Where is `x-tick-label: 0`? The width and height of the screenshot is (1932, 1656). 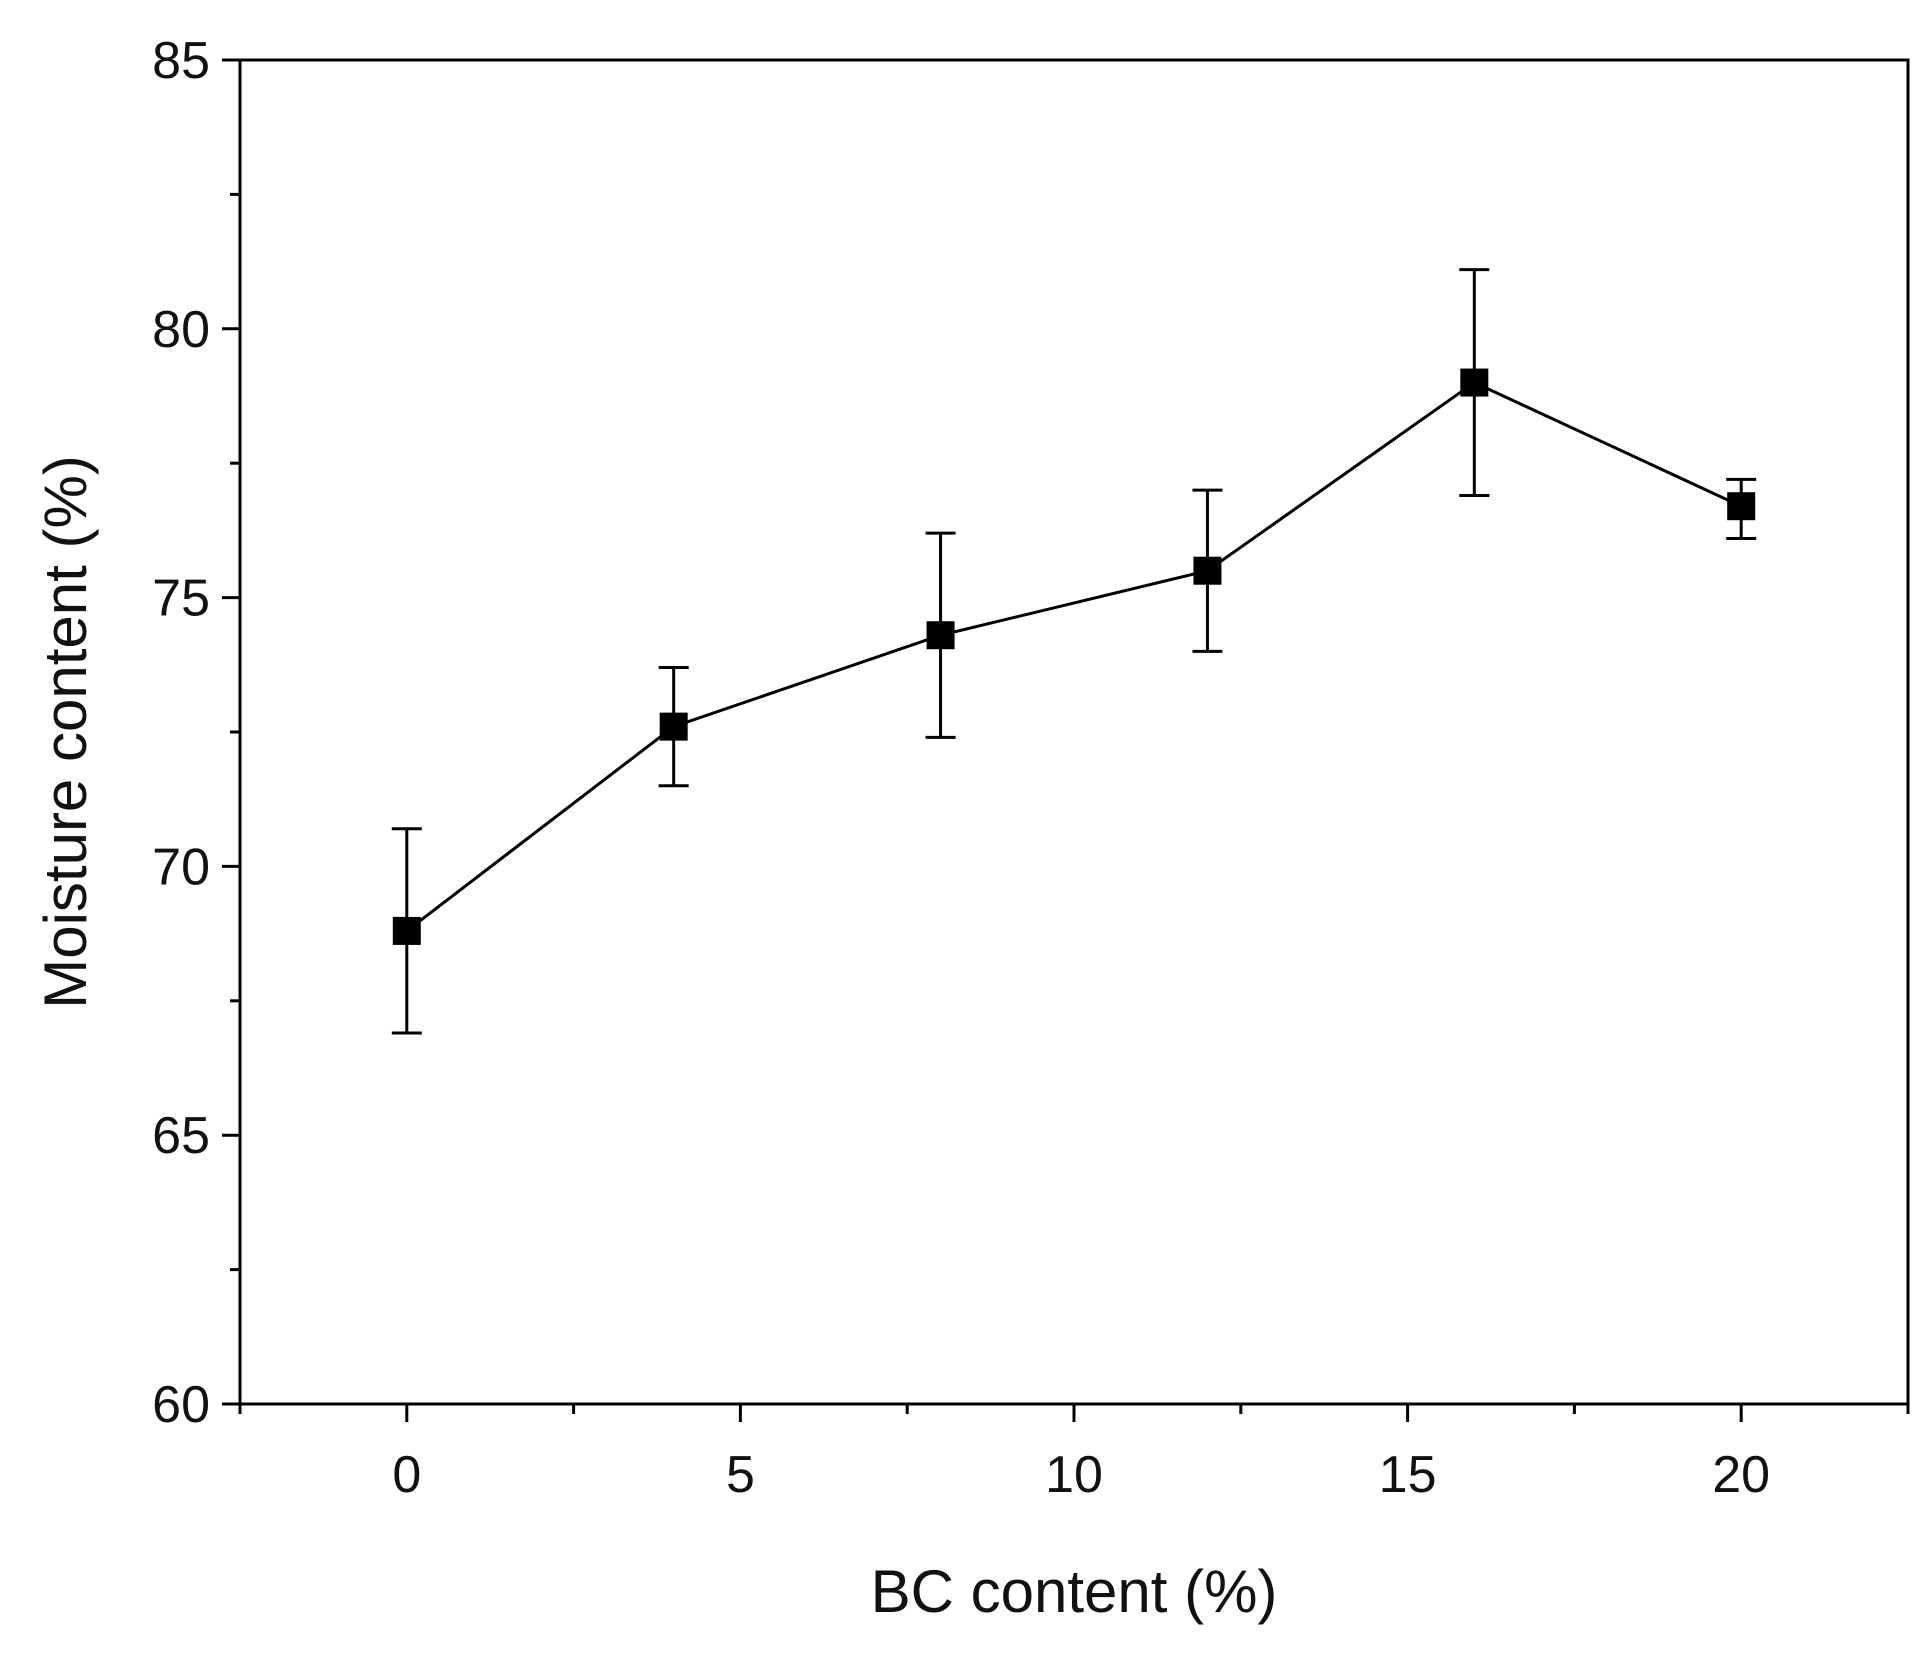 x-tick-label: 0 is located at coordinates (406, 1475).